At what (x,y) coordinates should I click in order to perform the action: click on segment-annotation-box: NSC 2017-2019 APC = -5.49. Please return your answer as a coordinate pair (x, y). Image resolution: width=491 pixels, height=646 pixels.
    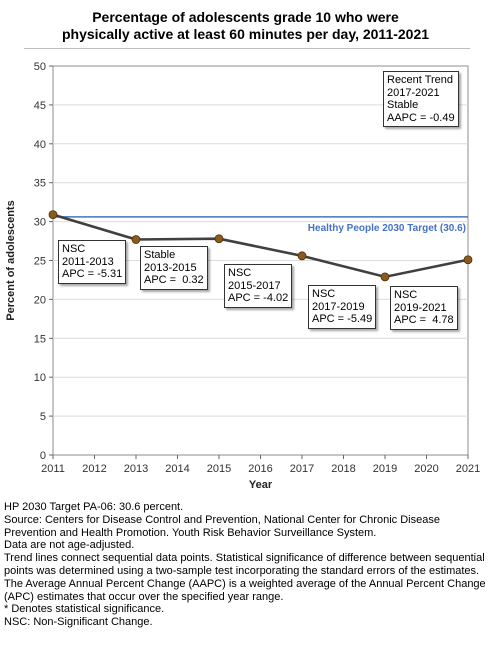
    Looking at the image, I should click on (342, 307).